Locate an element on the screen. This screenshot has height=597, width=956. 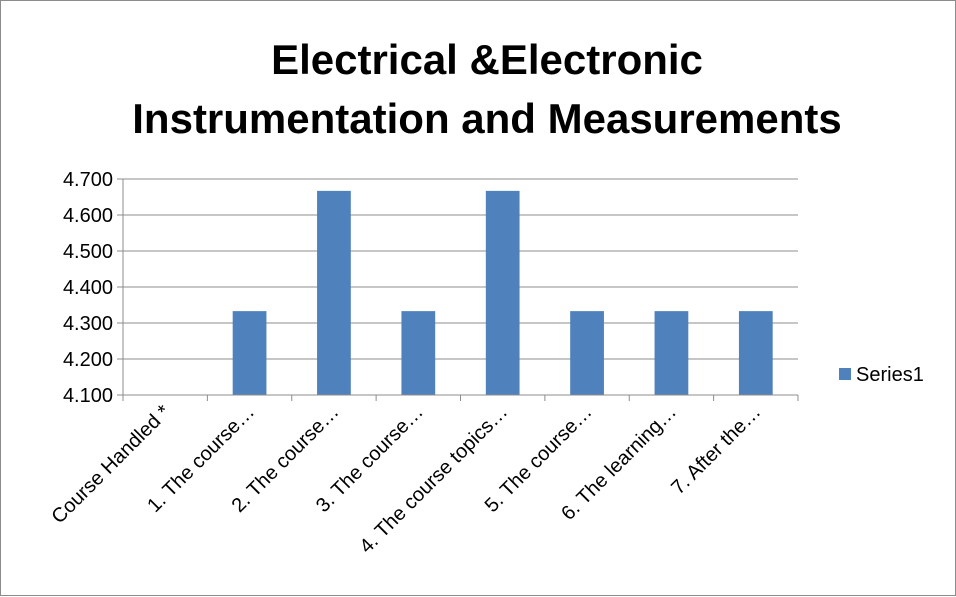
y-tick-label: 4.500 is located at coordinates (88, 252).